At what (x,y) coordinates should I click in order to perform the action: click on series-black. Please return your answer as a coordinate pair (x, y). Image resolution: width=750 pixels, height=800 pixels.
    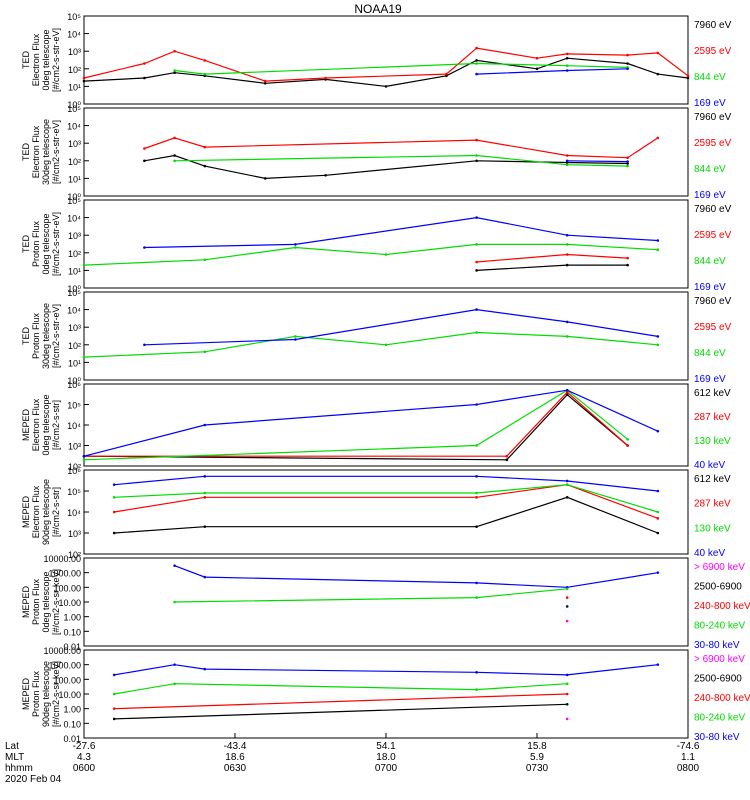
    Looking at the image, I should click on (386, 167).